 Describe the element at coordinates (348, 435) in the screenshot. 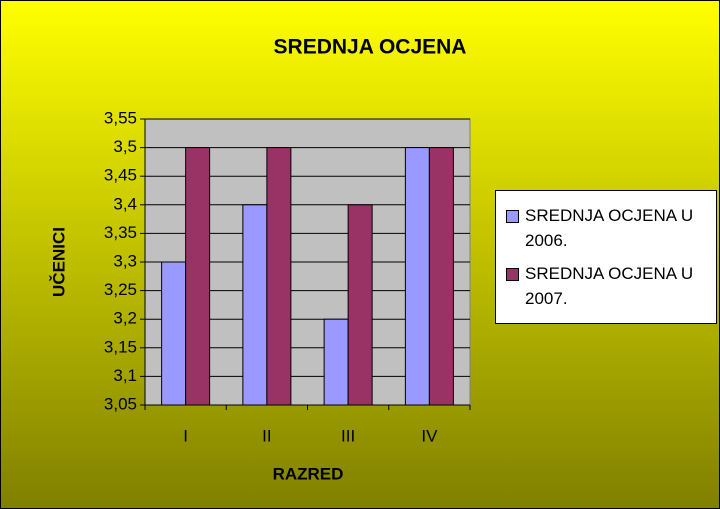

I see `x-tick-label: III` at that location.